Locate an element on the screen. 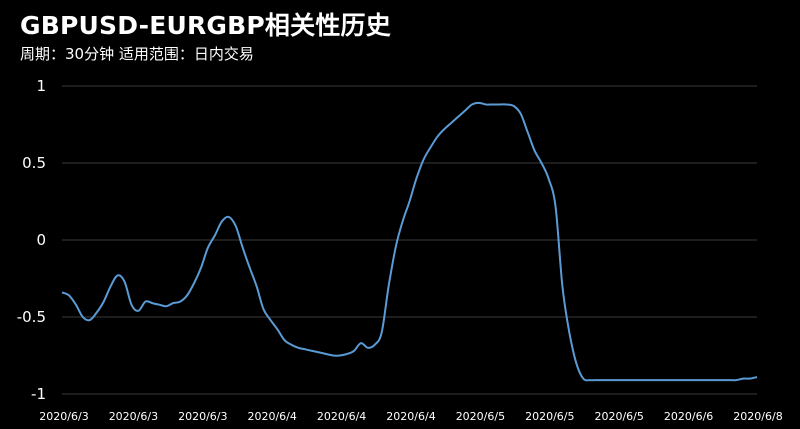 The height and width of the screenshot is (429, 800). x-tick-label: 2020/6/8 is located at coordinates (757, 416).